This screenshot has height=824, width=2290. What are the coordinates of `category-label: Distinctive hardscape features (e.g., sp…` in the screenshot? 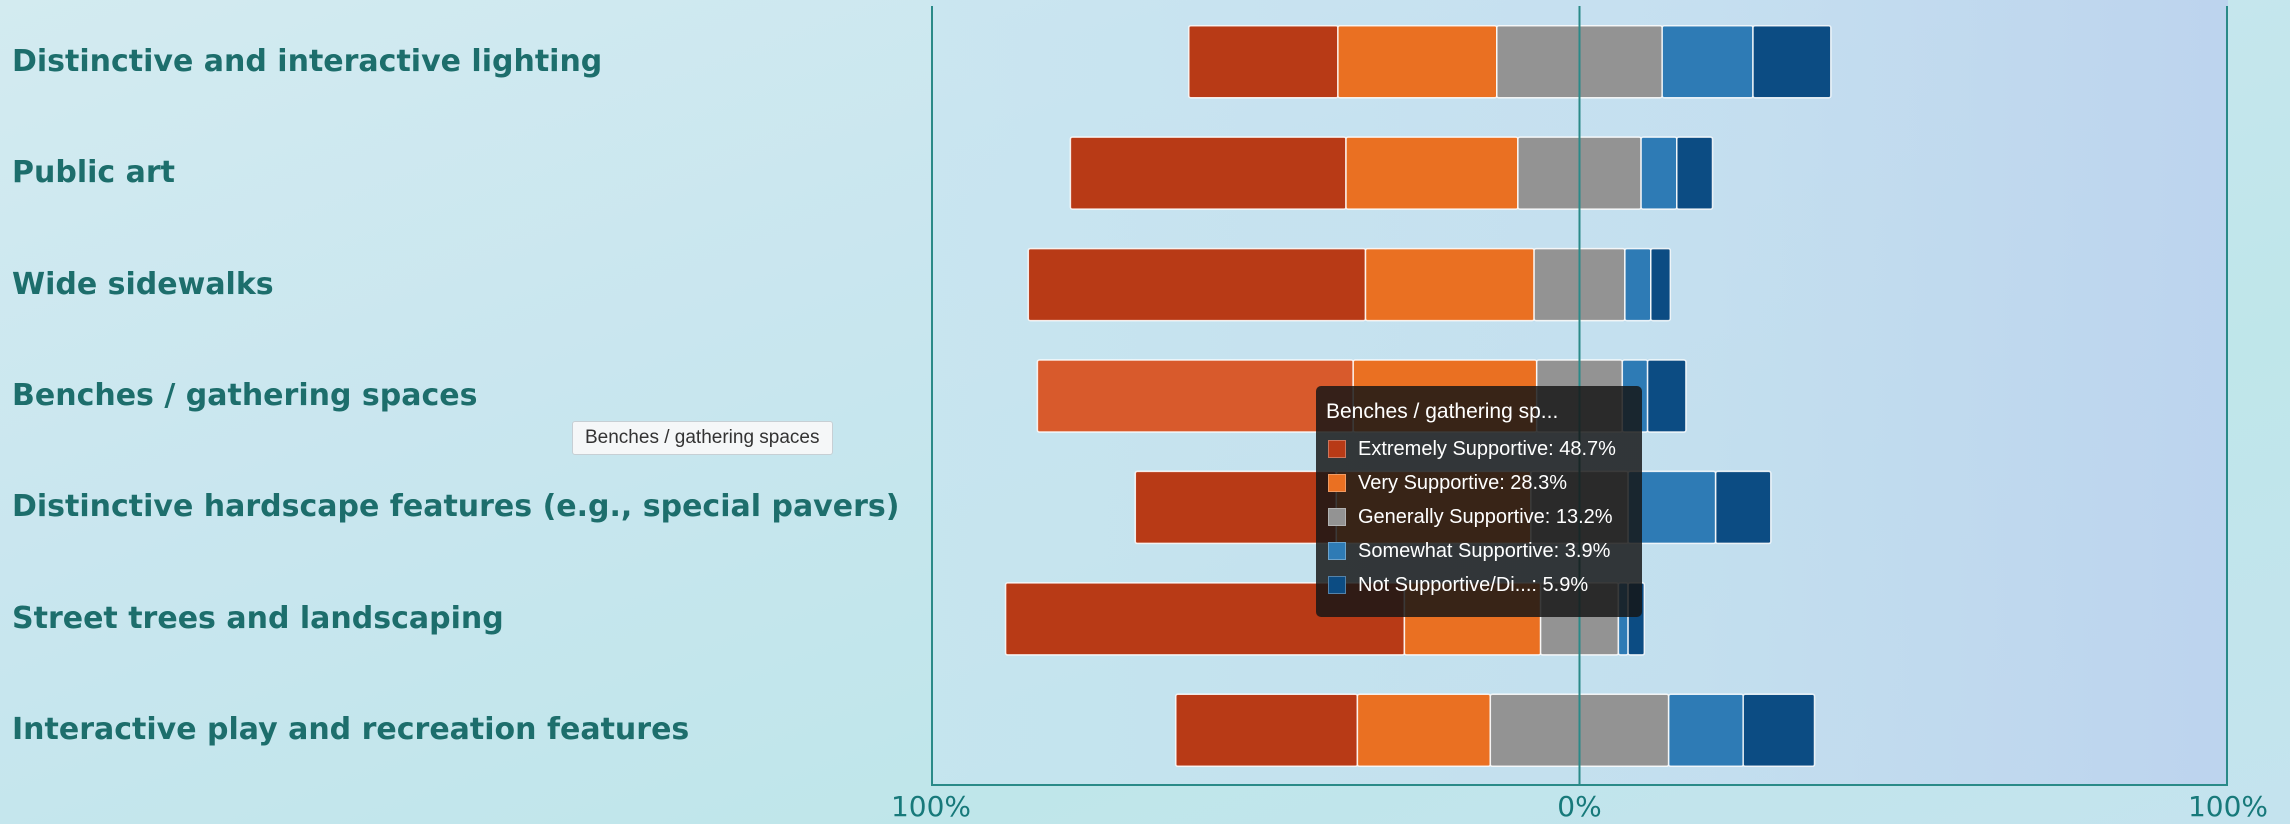 It's located at (456, 507).